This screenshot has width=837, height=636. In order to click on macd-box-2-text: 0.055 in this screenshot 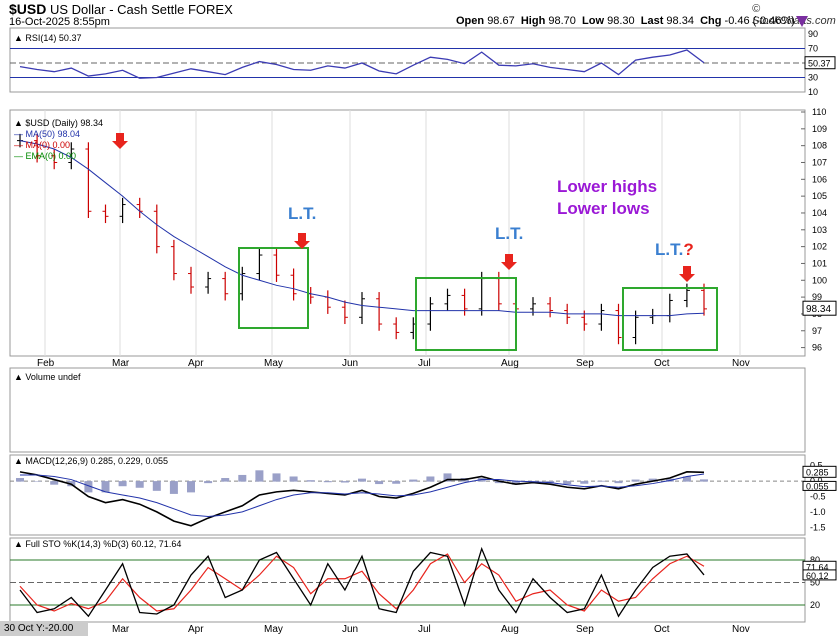, I will do `click(817, 486)`.